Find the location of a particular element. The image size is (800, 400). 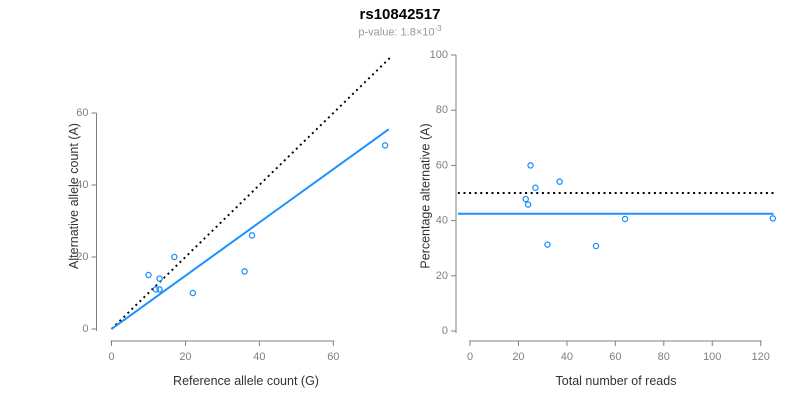

y-axis-title: Percentage alternative (A) is located at coordinates (426, 195).